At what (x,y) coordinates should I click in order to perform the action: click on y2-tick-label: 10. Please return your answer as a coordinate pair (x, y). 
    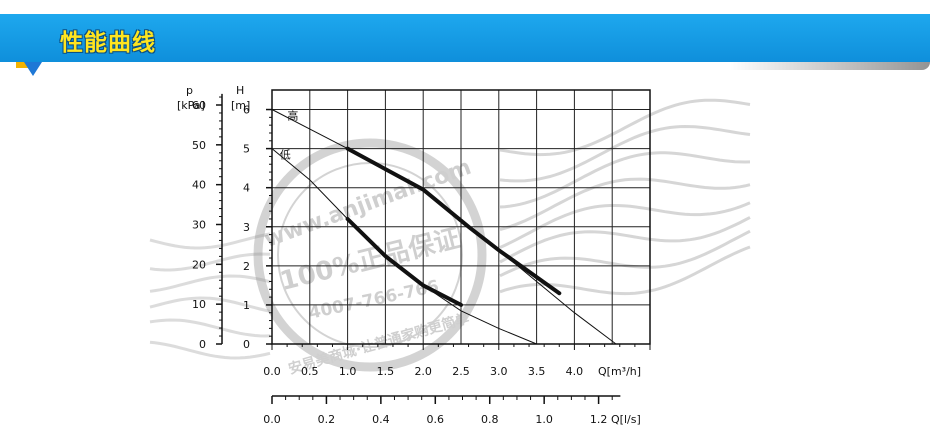
    Looking at the image, I should click on (199, 304).